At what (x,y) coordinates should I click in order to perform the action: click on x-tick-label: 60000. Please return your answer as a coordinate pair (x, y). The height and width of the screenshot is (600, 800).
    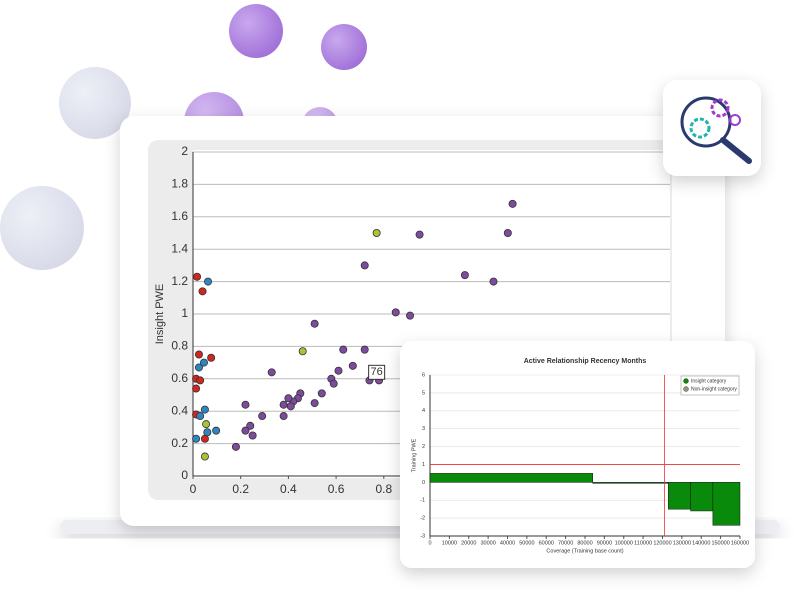
    Looking at the image, I should click on (546, 543).